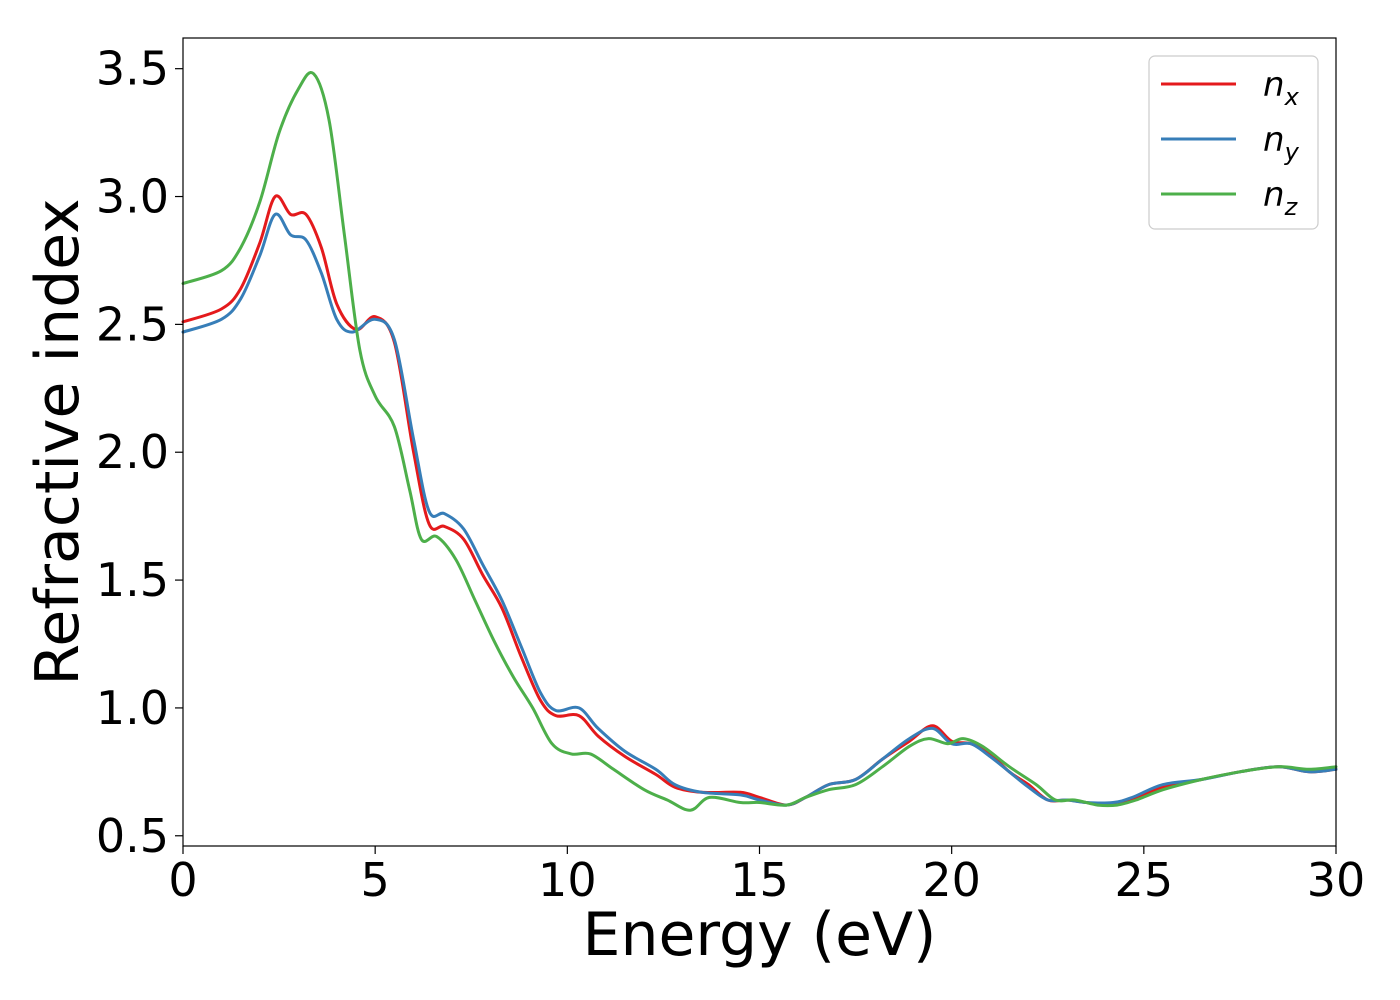 The image size is (1400, 1000). Describe the element at coordinates (951, 880) in the screenshot. I see `x-tick-label: 20` at that location.